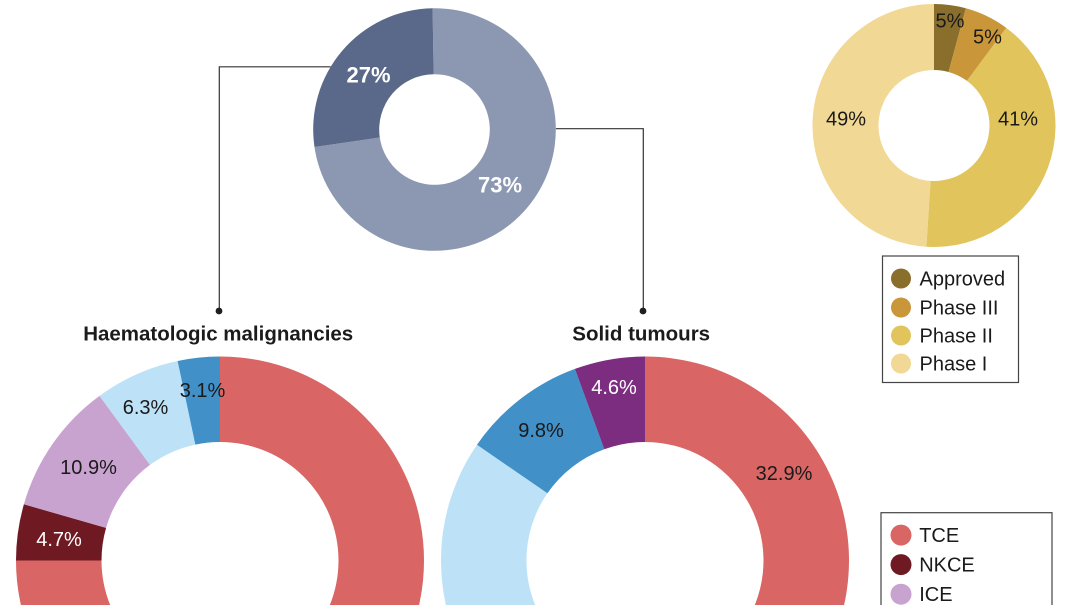 This screenshot has height=610, width=1076. I want to click on svg-text: 73%, so click(500, 185).